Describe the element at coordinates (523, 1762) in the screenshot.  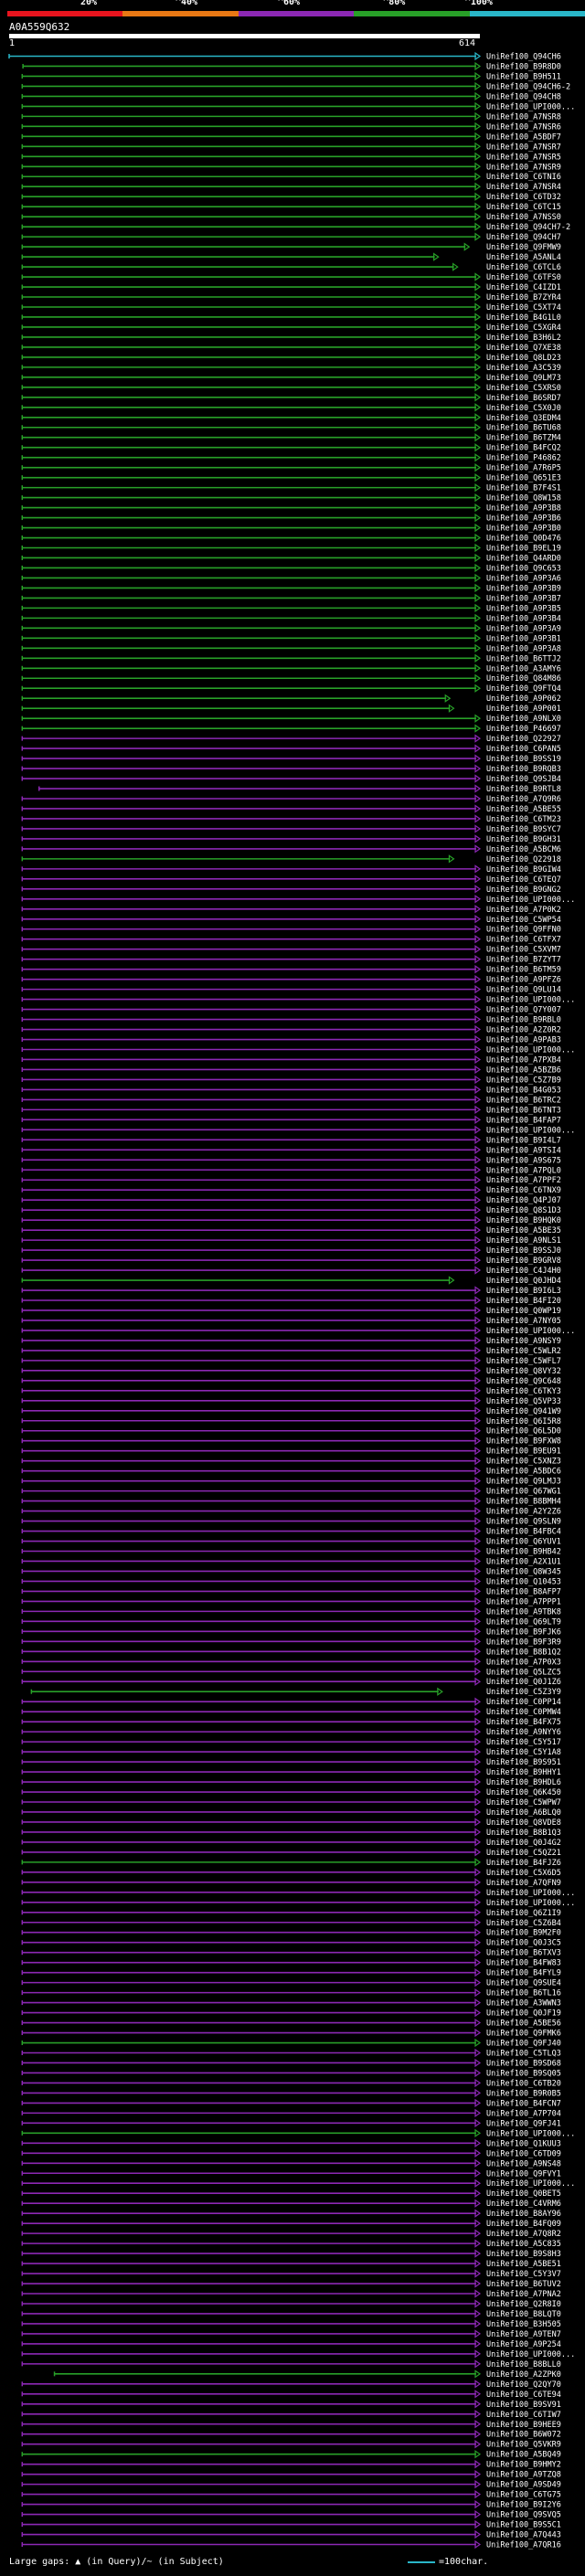
I see `hit-label: UniRef100_B9S951` at that location.